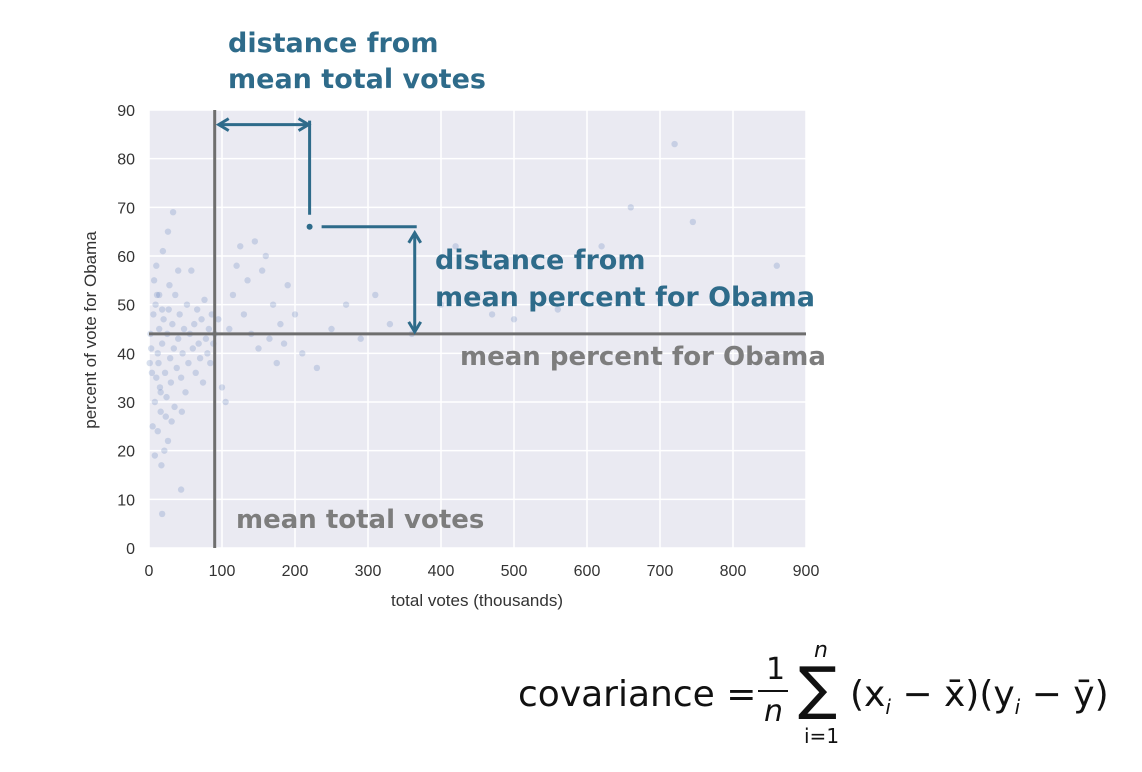 The width and height of the screenshot is (1142, 772). What do you see at coordinates (260, 765) in the screenshot?
I see `cut-off-caption` at bounding box center [260, 765].